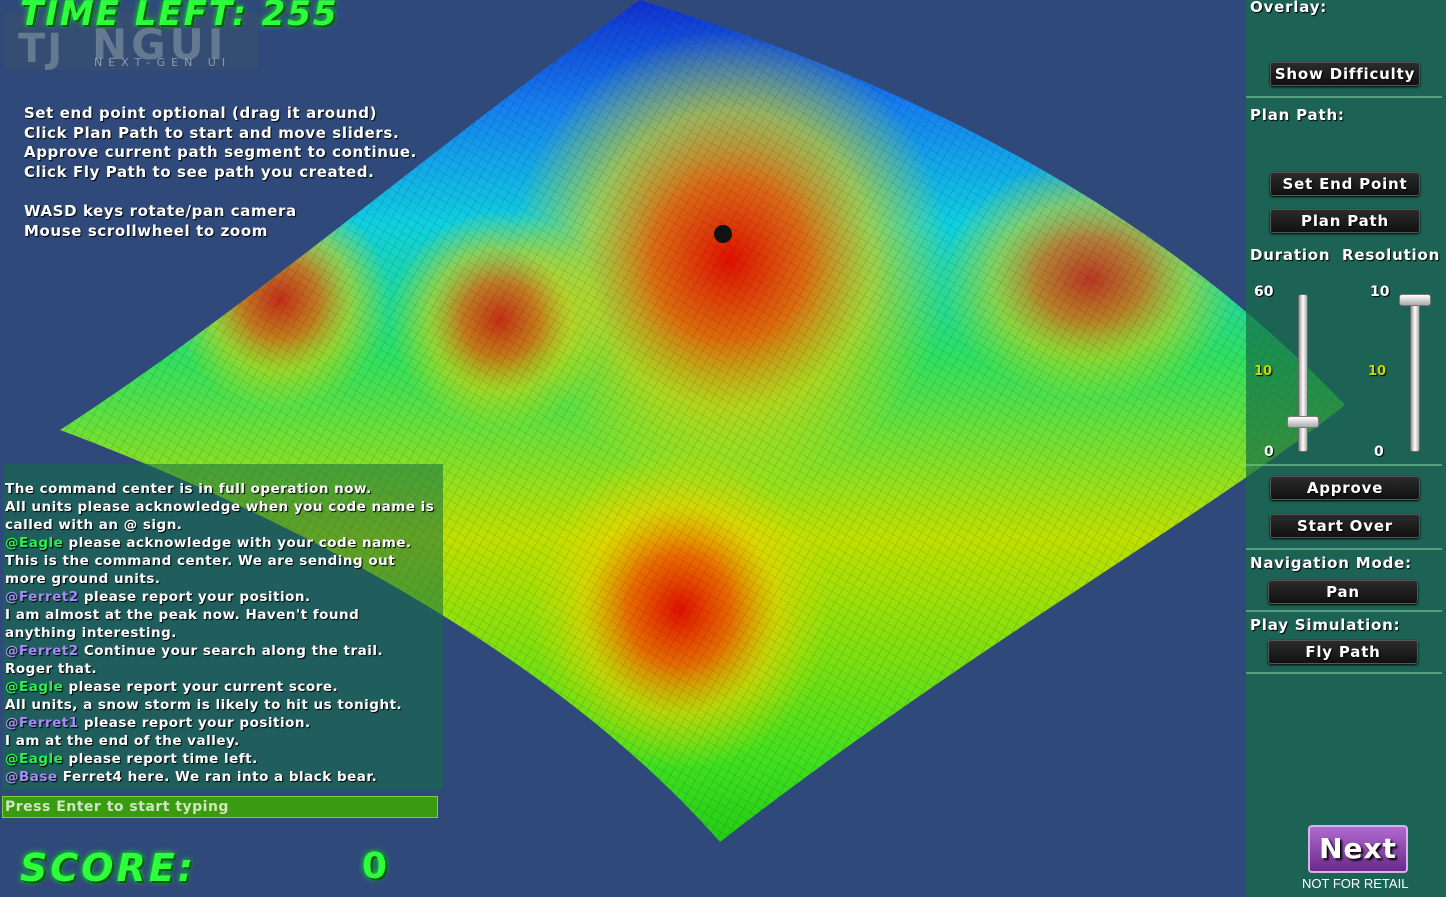 The height and width of the screenshot is (897, 1446). Describe the element at coordinates (42, 723) in the screenshot. I see `chat-callsign: @Ferret1` at that location.